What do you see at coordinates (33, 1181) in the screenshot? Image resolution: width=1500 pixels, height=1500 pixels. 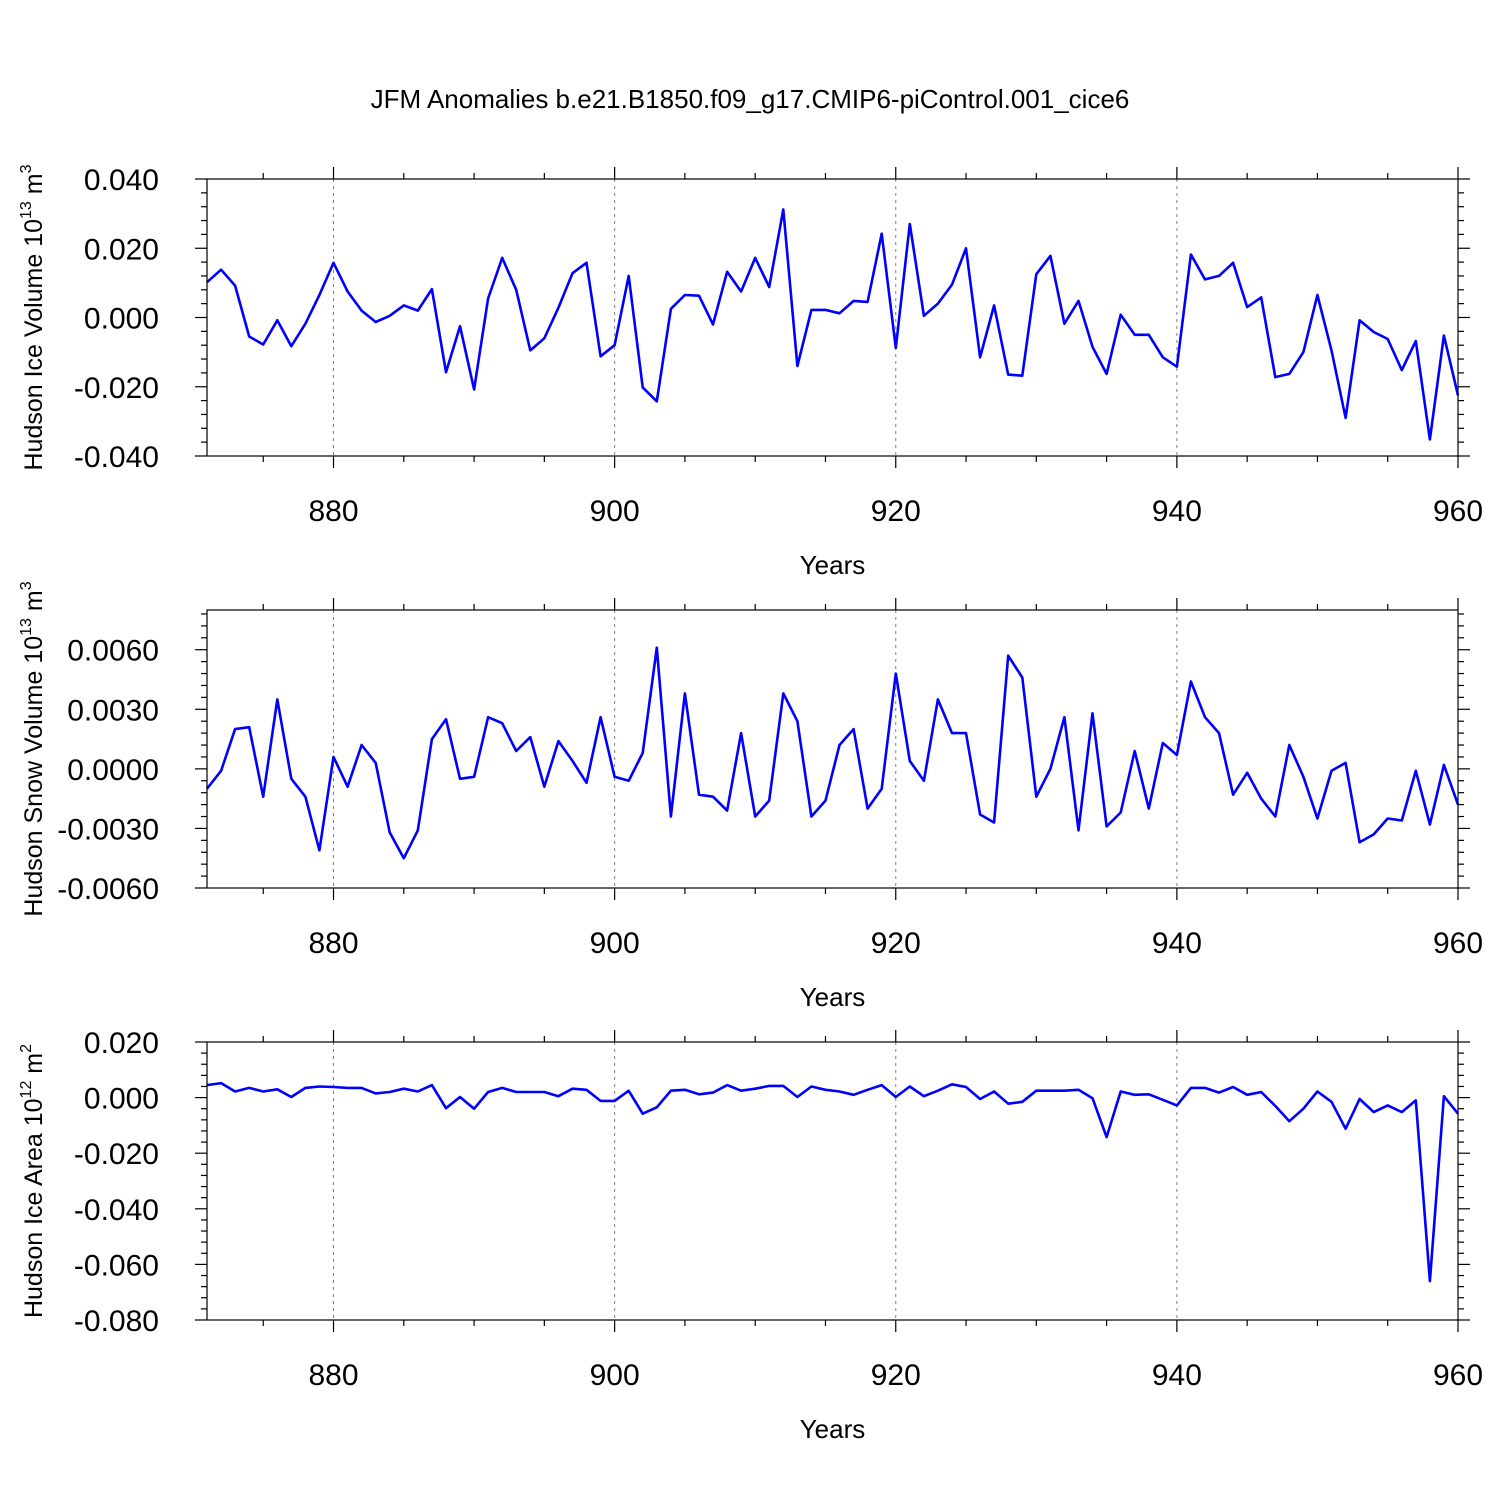 I see `y-axis-label: Hudson Ice Area 1012 m2` at bounding box center [33, 1181].